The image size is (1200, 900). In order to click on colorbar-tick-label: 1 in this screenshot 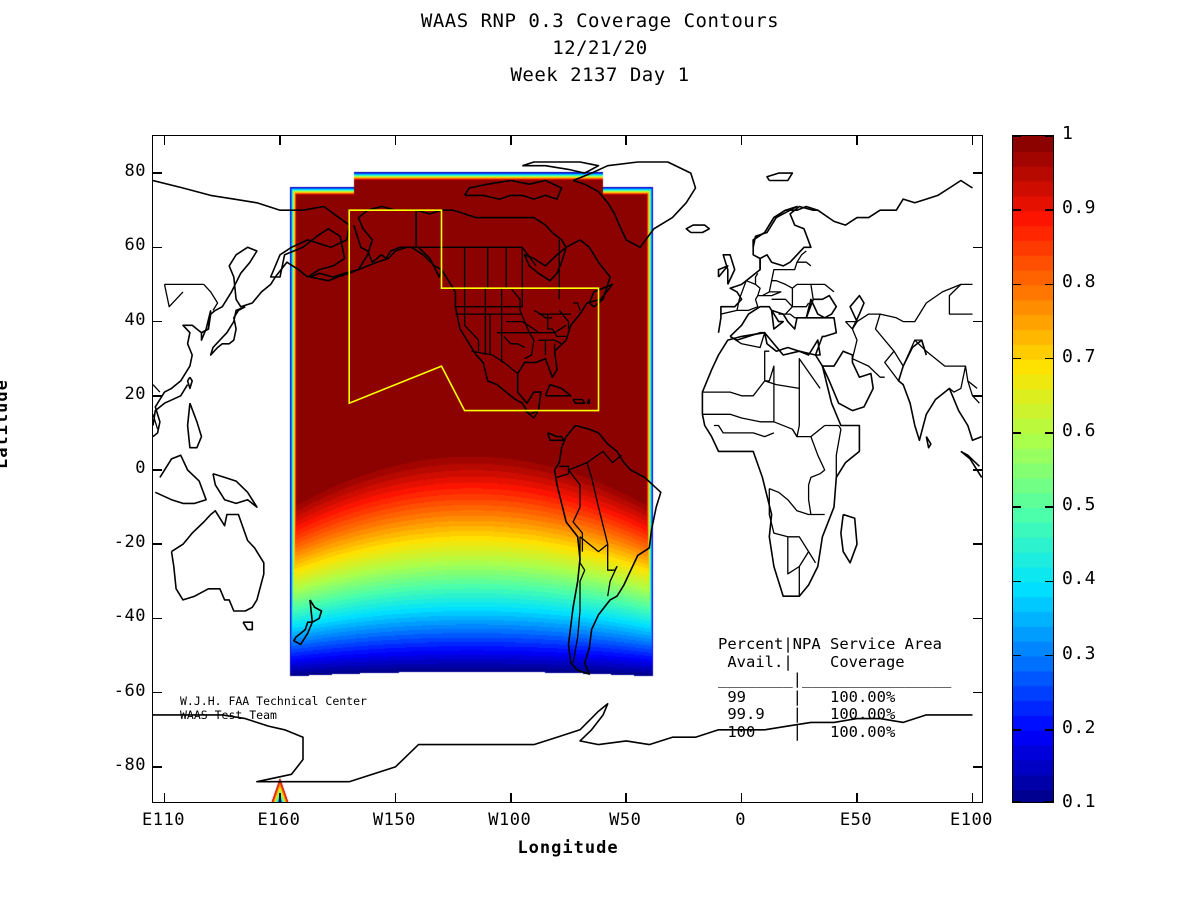, I will do `click(1068, 133)`.